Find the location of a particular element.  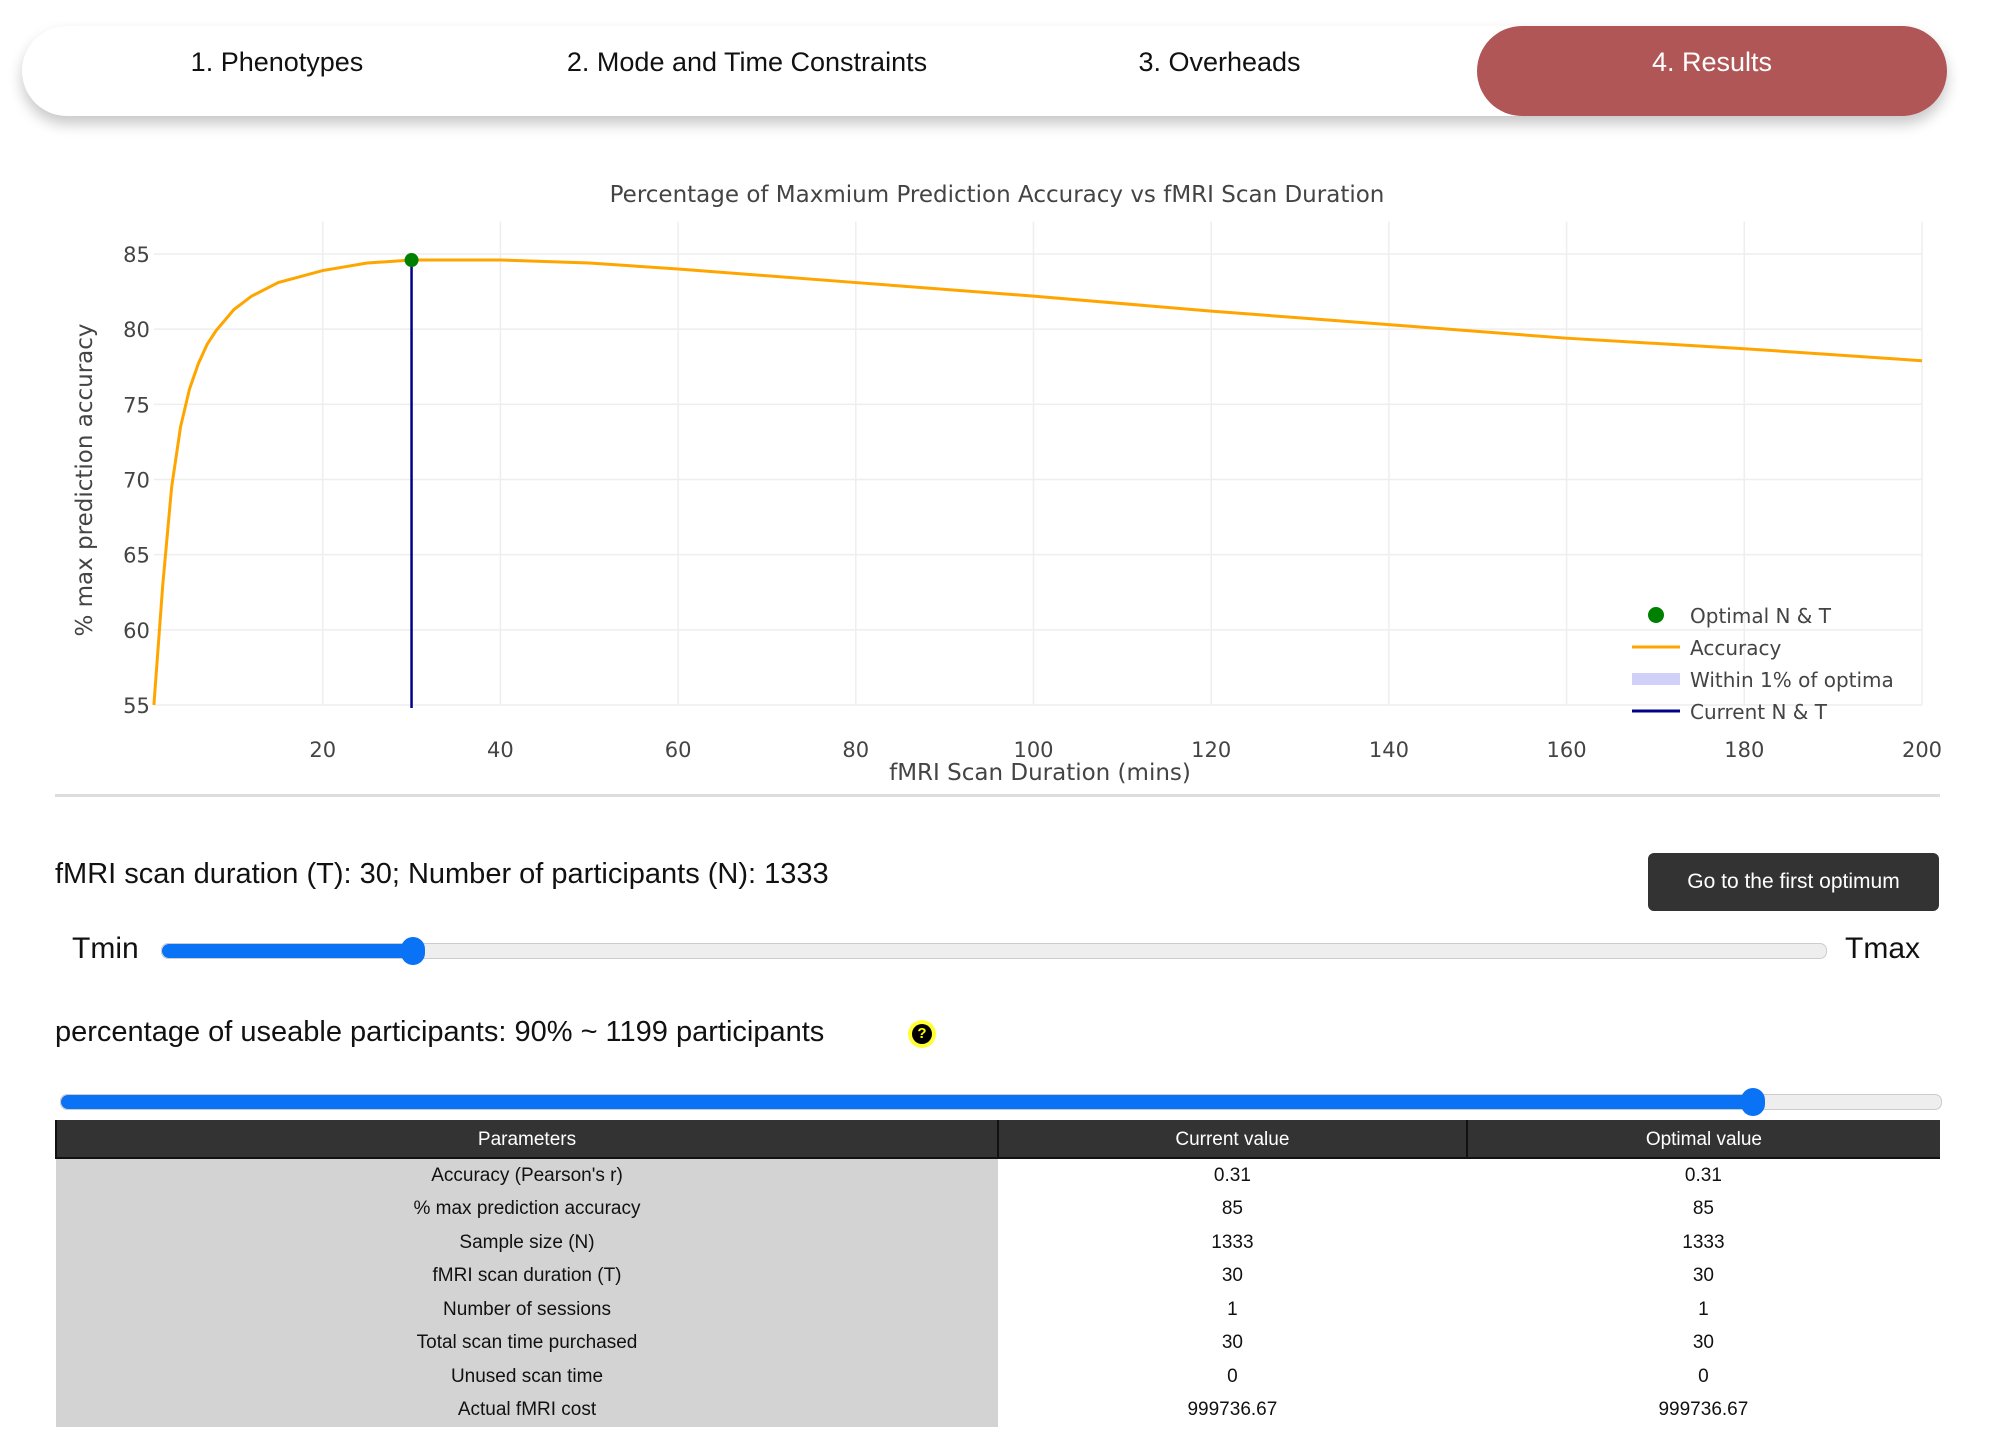

x-tick-label: 20 is located at coordinates (322, 750).